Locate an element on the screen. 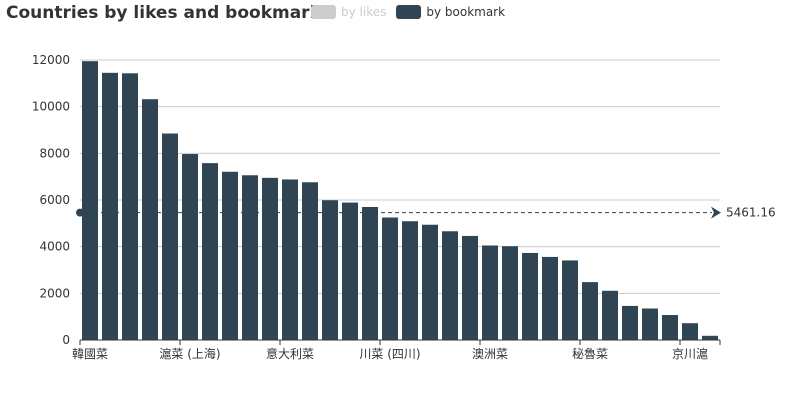 The image size is (800, 400). x-axis: 韓國菜 滬菜 (上海) 意大利菜 川菜 (四川) 澳洲菜 秘魯菜 京川滬 is located at coordinates (396, 350).